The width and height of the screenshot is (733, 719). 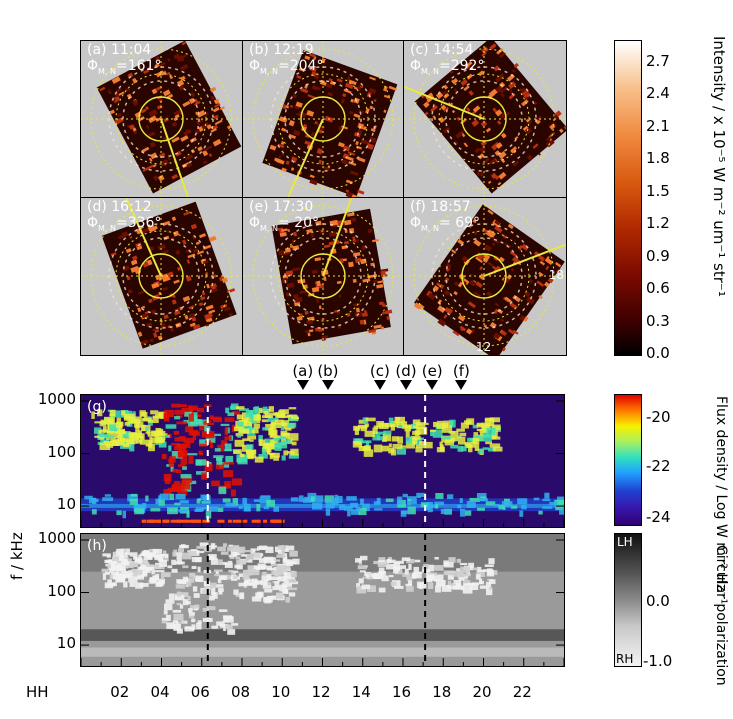 I want to click on image-time-marker: (a), so click(x=303, y=376).